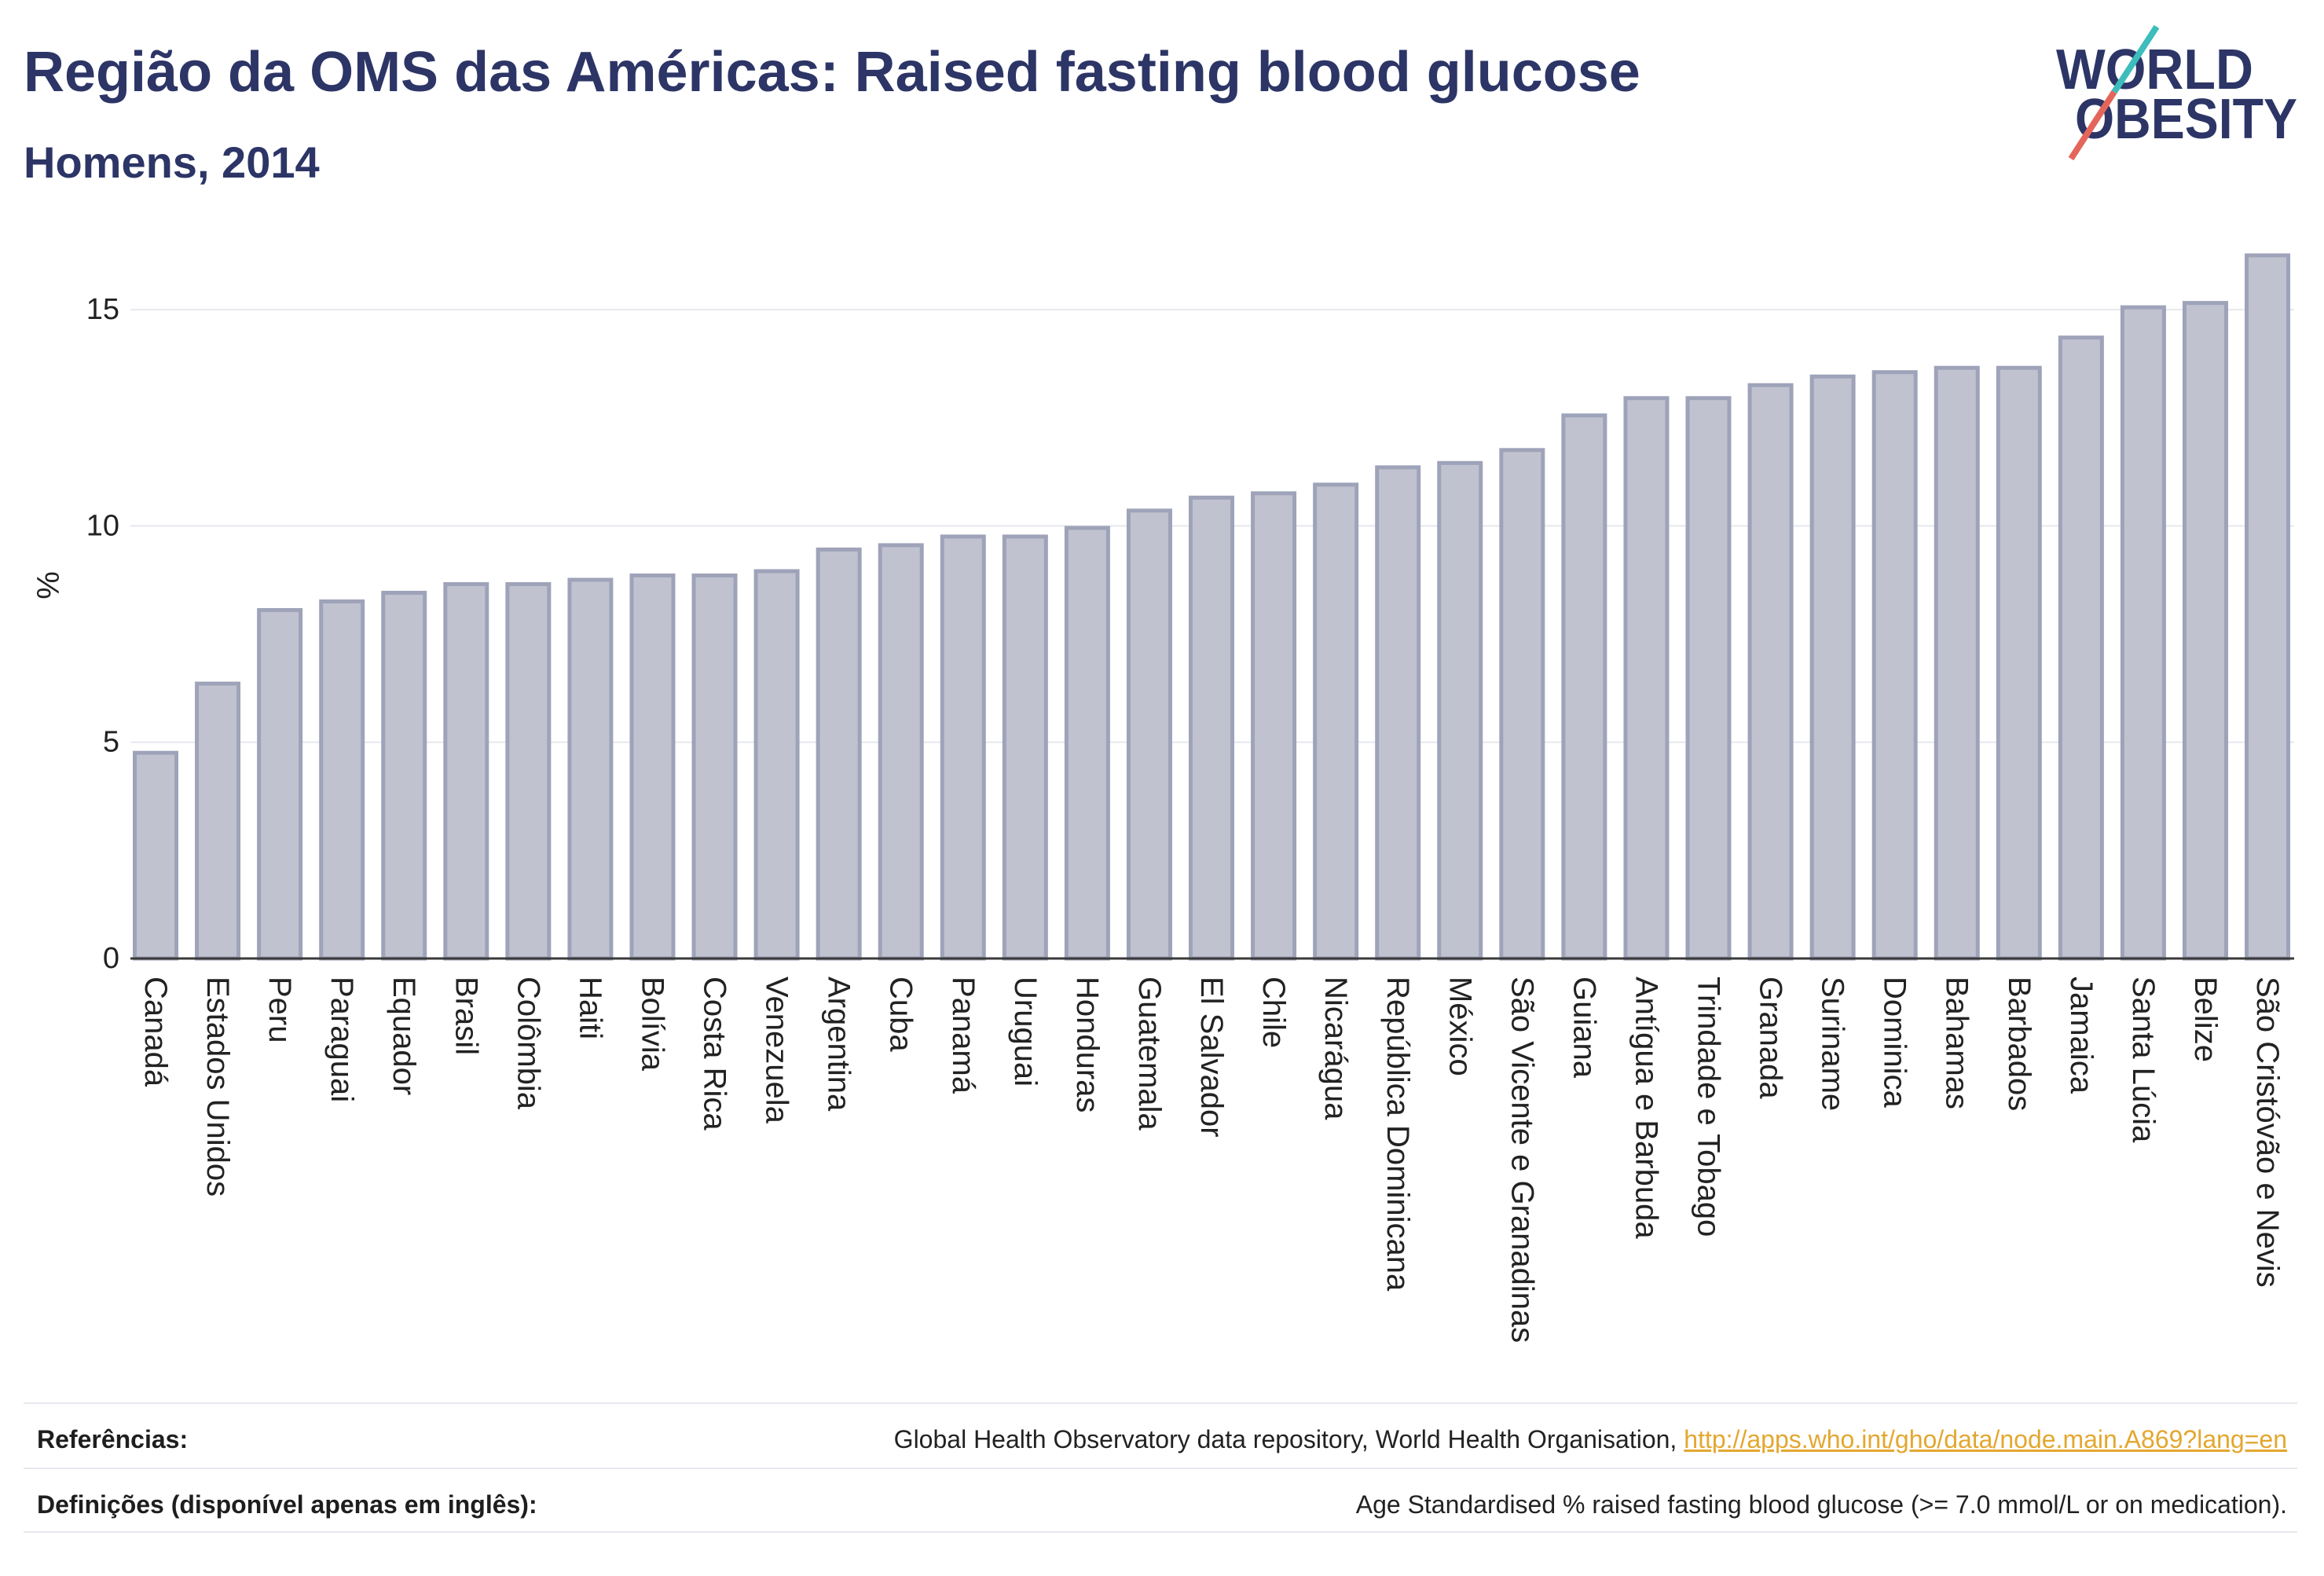 This screenshot has height=1576, width=2324. Describe the element at coordinates (1211, 1057) in the screenshot. I see `x-tick-label: El Salvador` at that location.